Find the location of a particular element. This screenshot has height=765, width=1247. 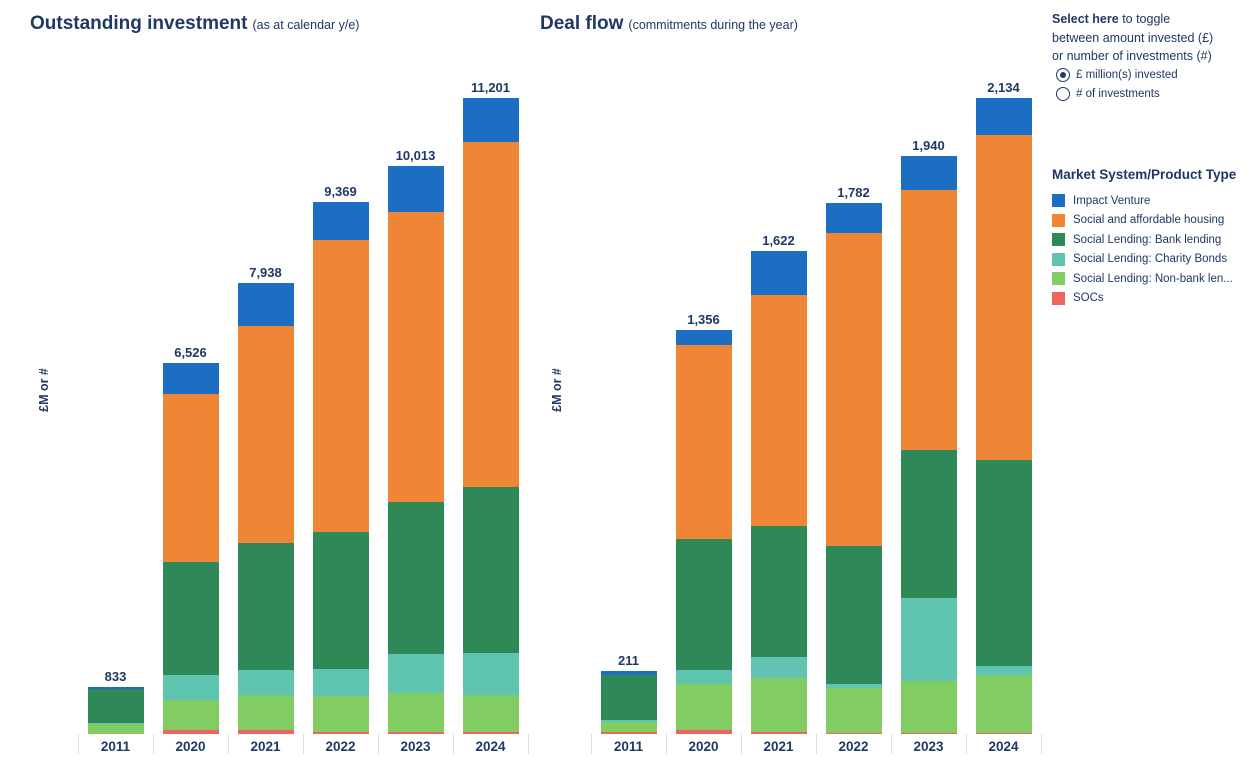

bar-total-label: 9,369 is located at coordinates (340, 192).